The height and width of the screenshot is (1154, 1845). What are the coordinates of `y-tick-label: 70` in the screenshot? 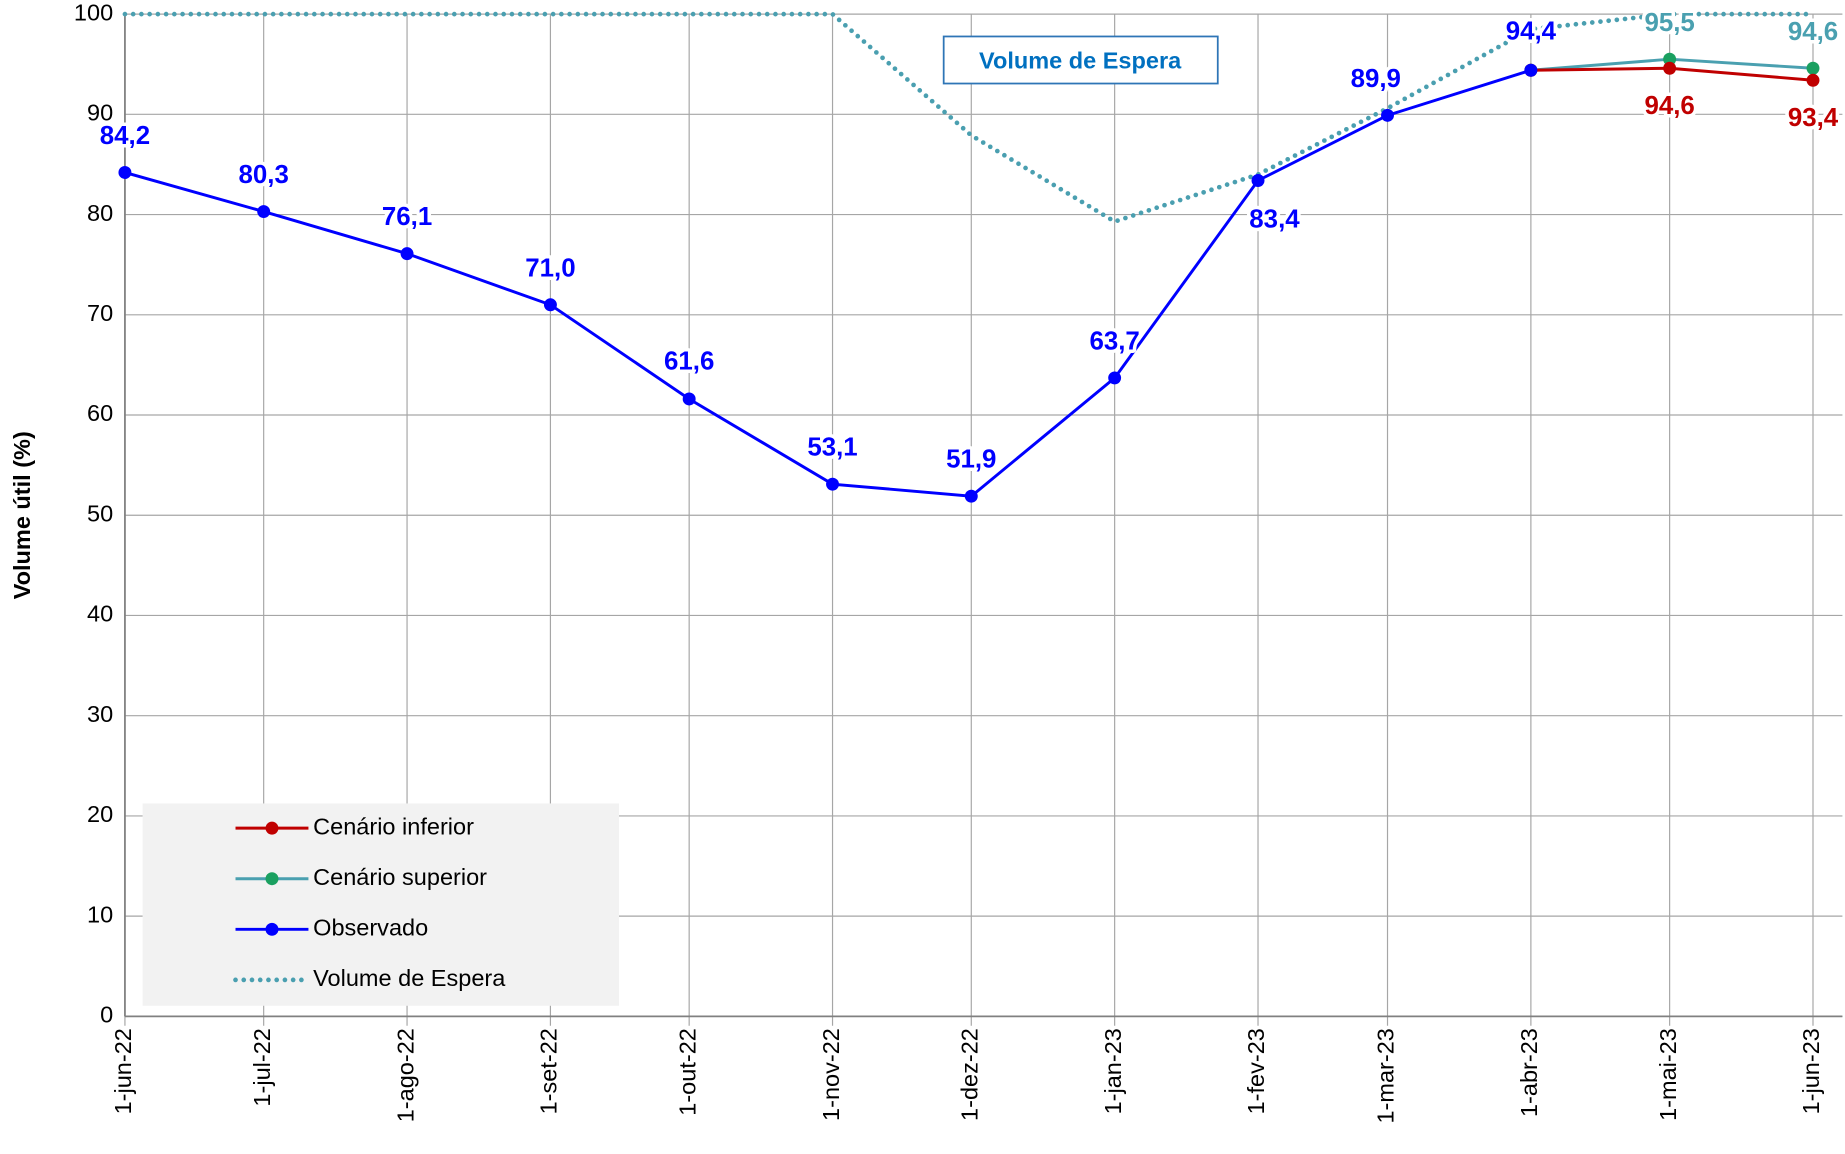 It's located at (100, 313).